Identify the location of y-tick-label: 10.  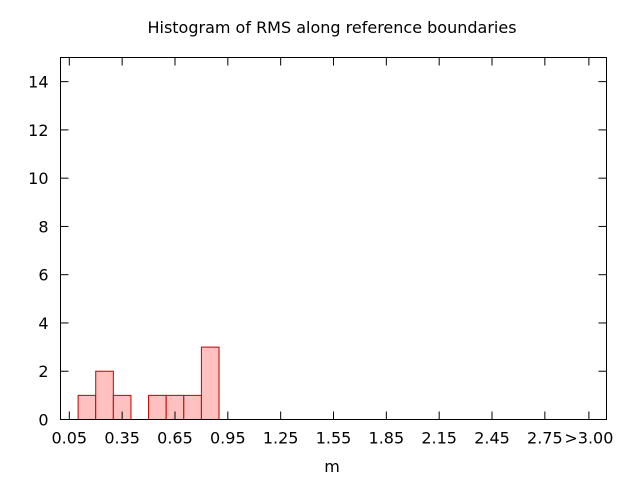
(38, 178).